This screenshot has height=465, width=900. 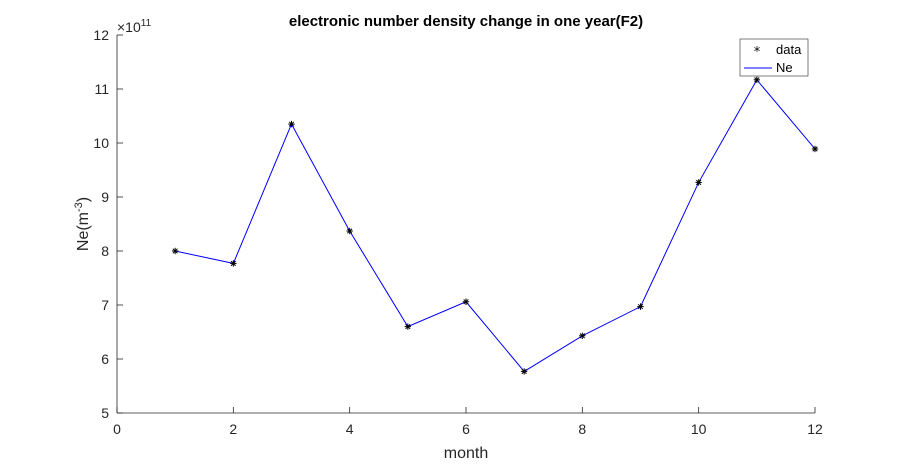 I want to click on y-axis-label: Ne(m-3), so click(x=82, y=224).